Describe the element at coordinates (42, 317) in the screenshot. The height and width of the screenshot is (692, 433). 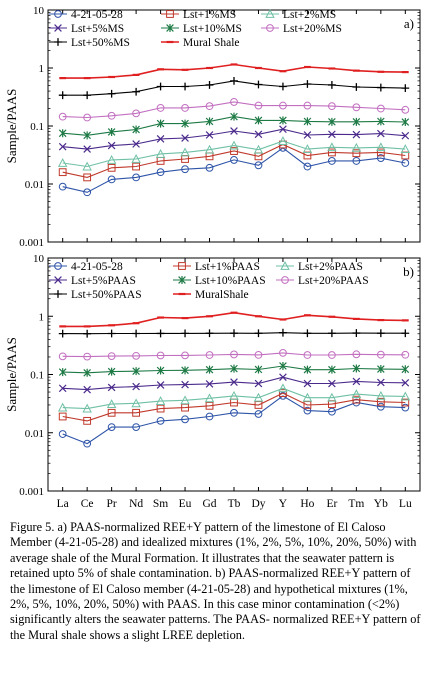
I see `y-tick-label: 1` at that location.